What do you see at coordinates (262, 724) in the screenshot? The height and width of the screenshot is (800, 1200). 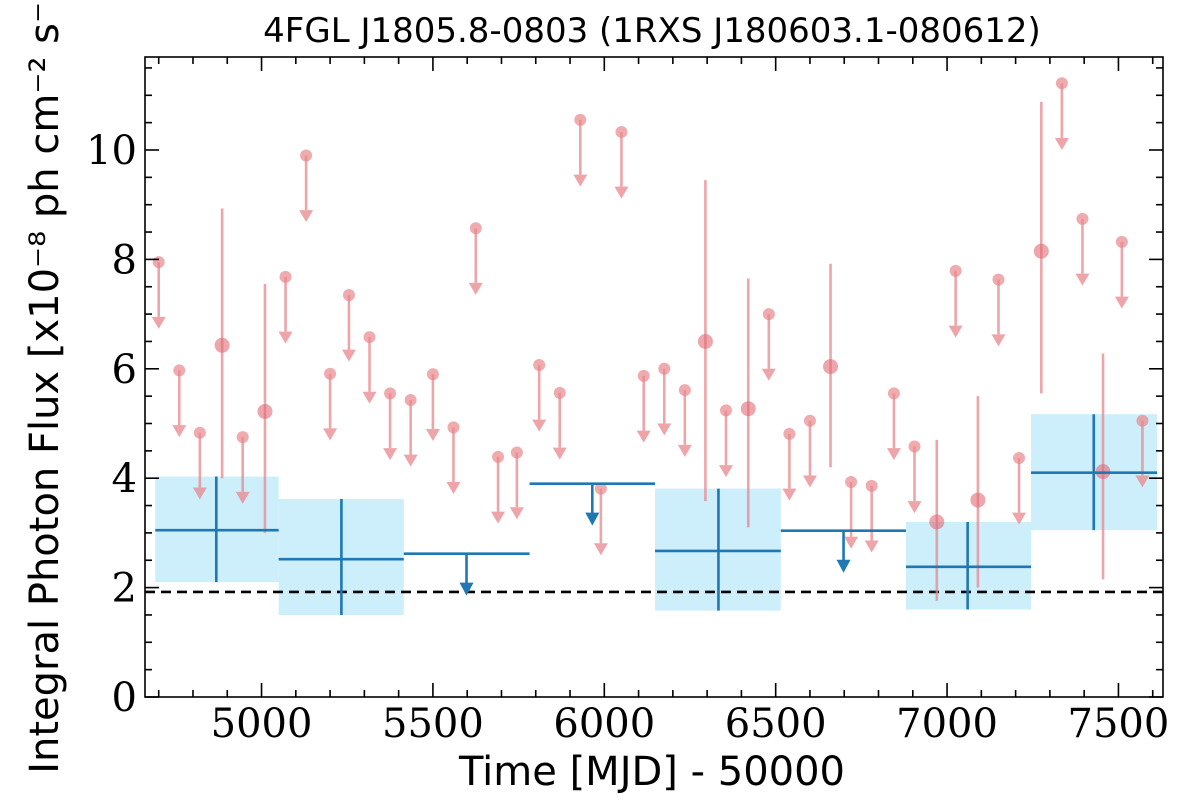 I see `x-tick-label: 5000` at bounding box center [262, 724].